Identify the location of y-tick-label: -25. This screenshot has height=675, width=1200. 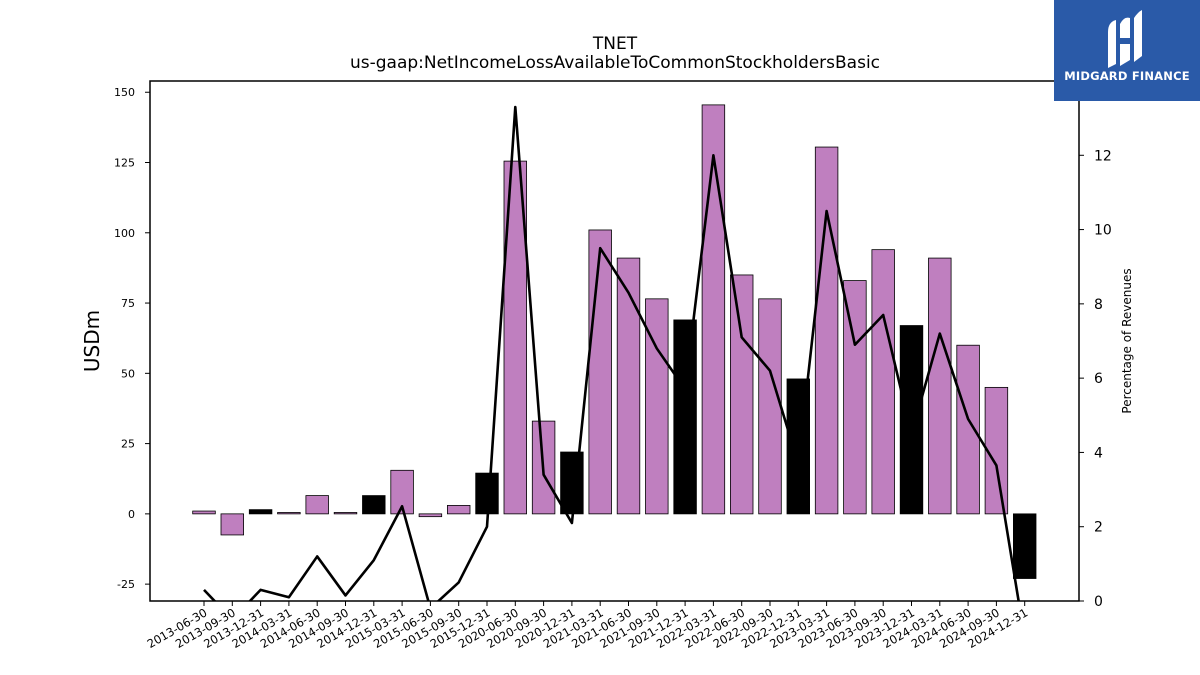
(126, 584).